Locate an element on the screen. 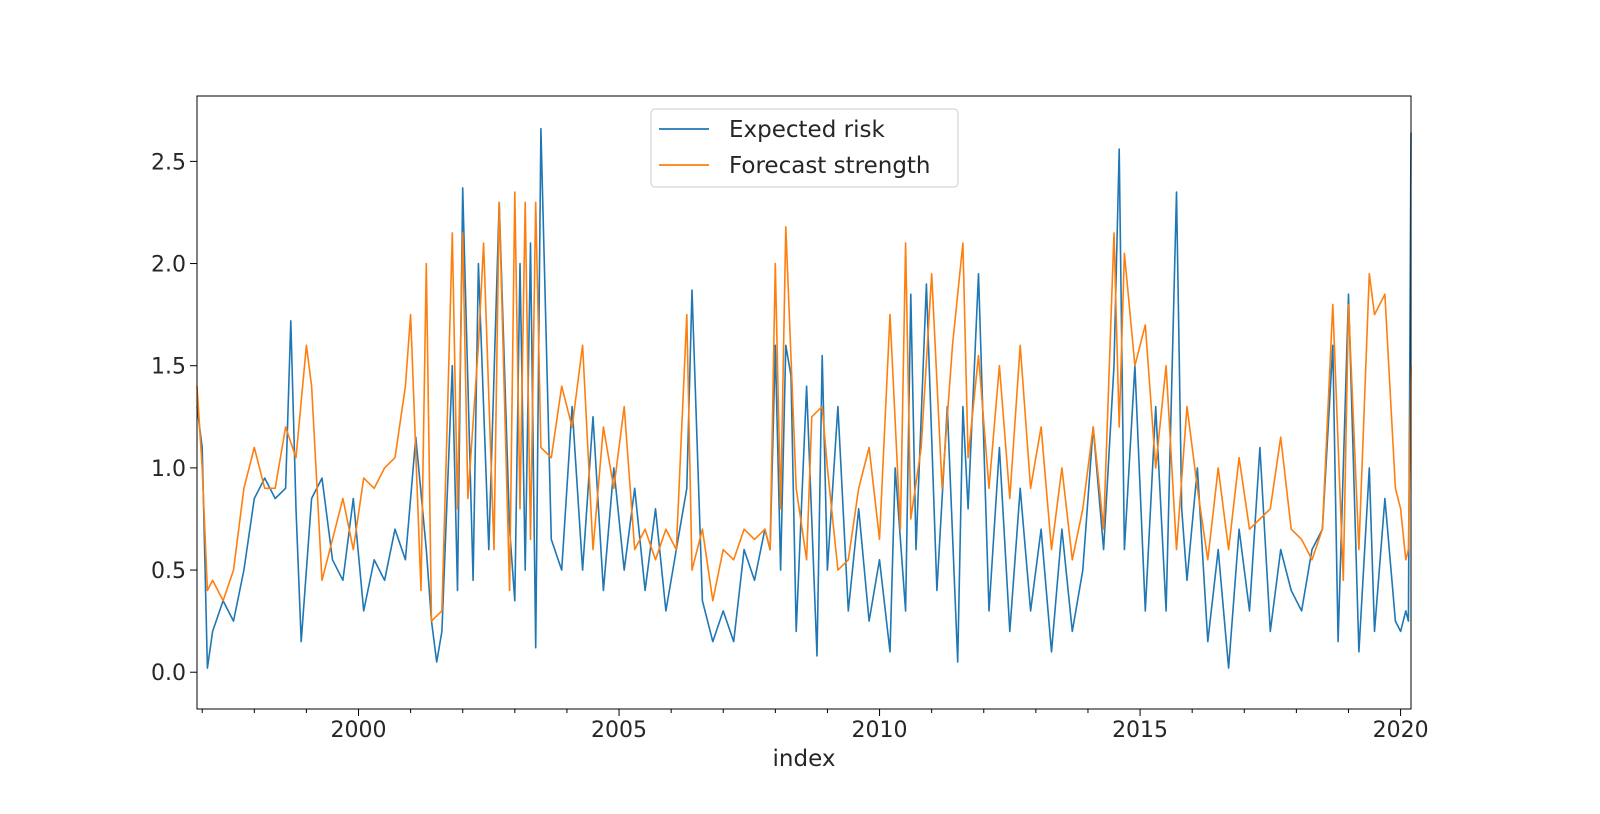 This screenshot has height=814, width=1600. x-axis: 2000 2005 2010 2015 2020 is located at coordinates (815, 726).